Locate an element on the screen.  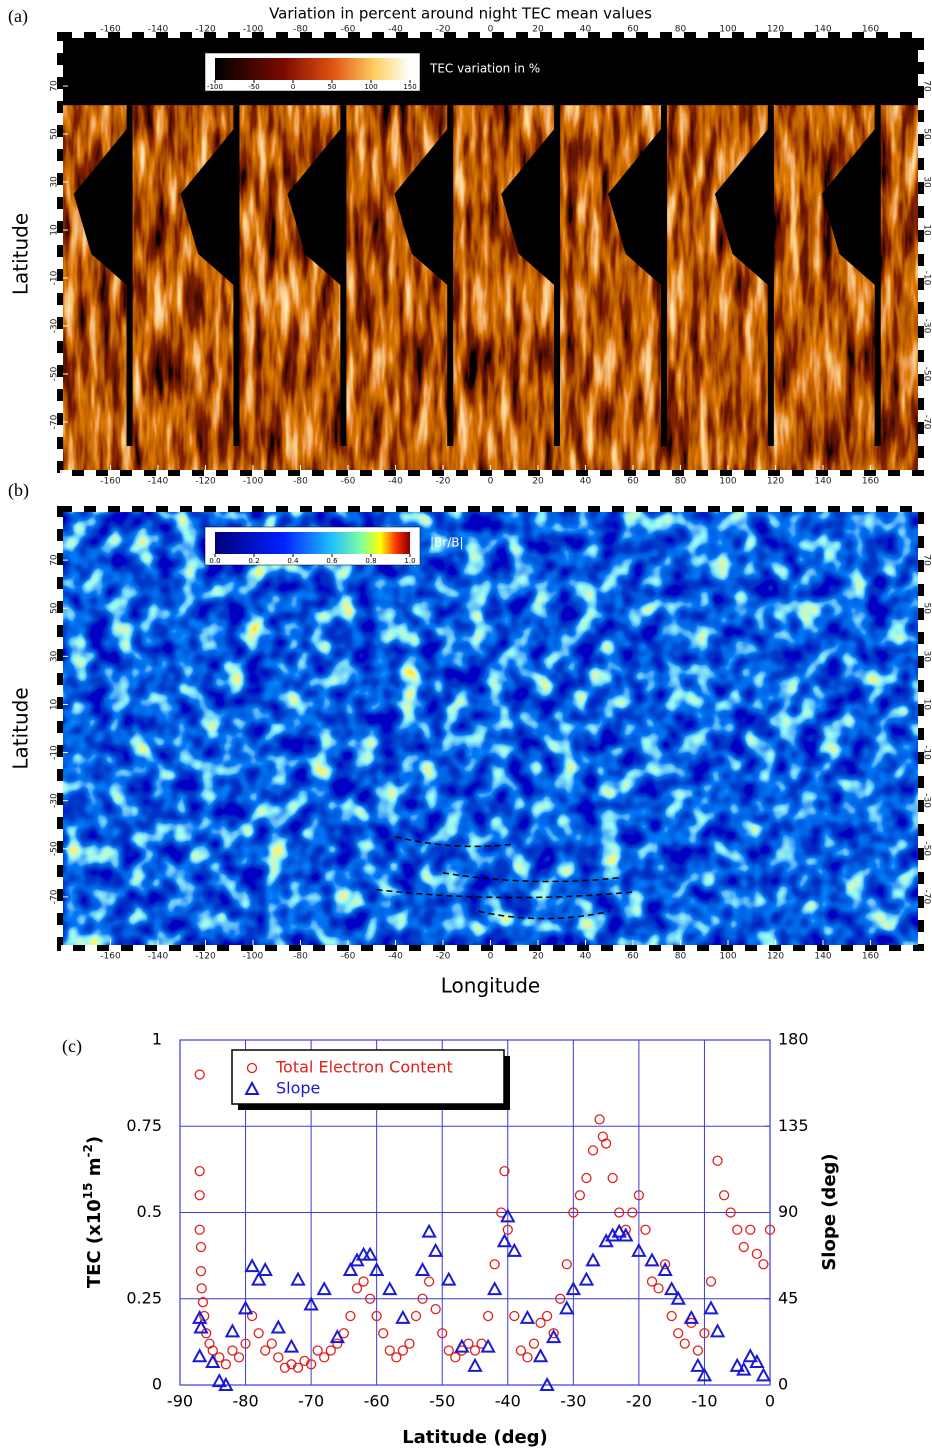
x-tick-label-top: 160 is located at coordinates (870, 30).